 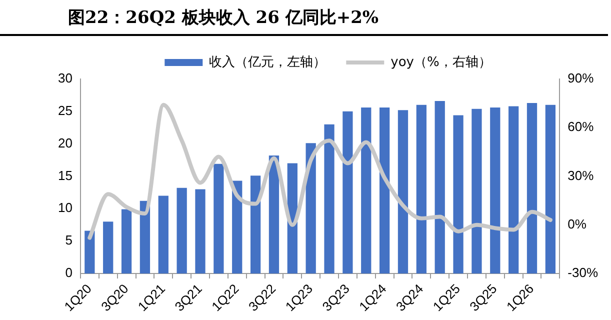 What do you see at coordinates (581, 78) in the screenshot?
I see `y2-tick-label: 90%` at bounding box center [581, 78].